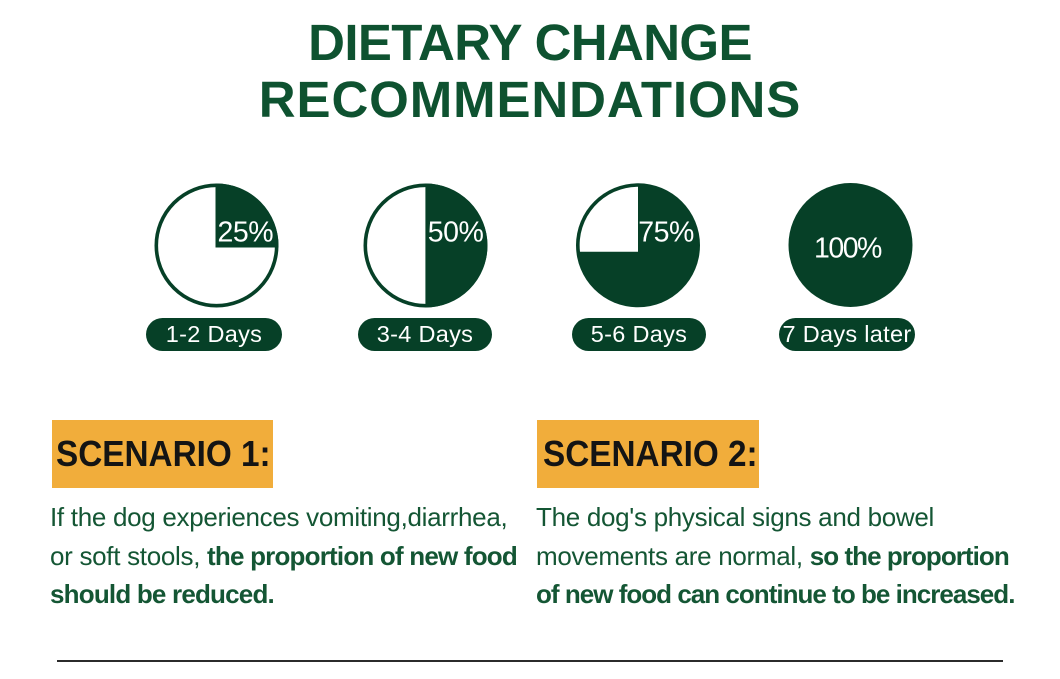 This screenshot has width=1060, height=679. I want to click on svg-text: 100%, so click(848, 248).